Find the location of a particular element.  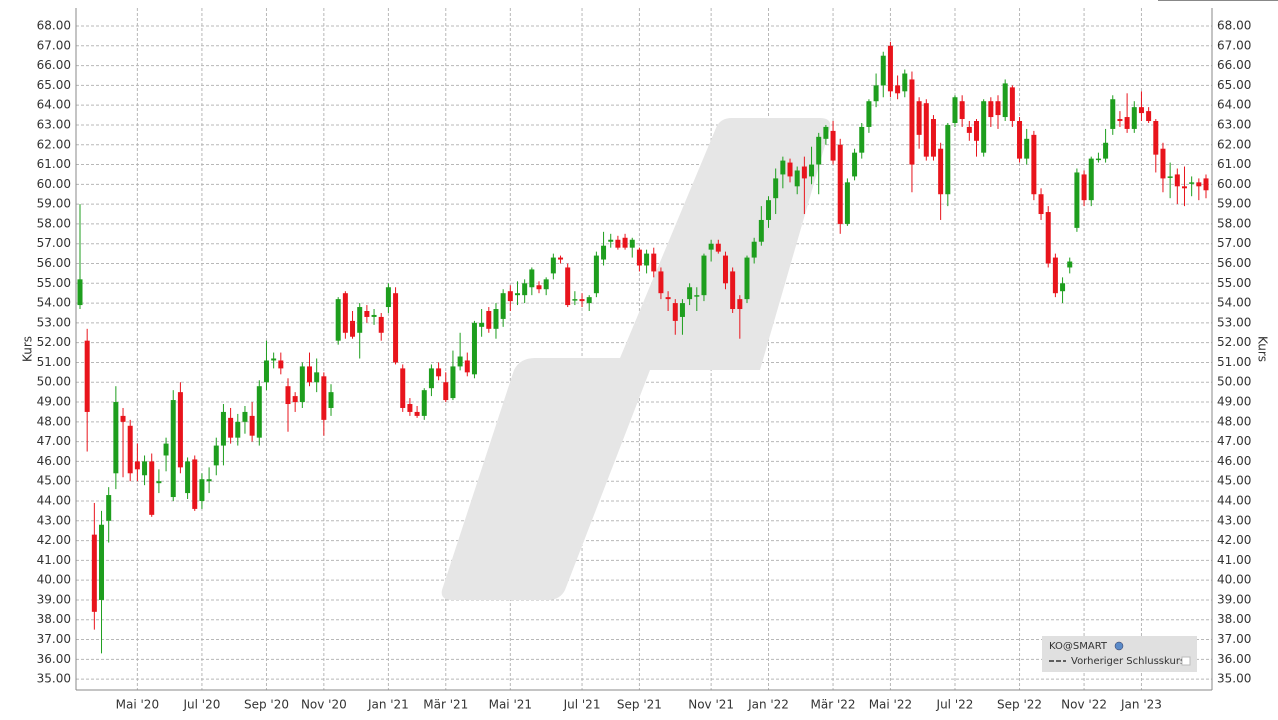

y-axis-label: Kurs is located at coordinates (28, 349).